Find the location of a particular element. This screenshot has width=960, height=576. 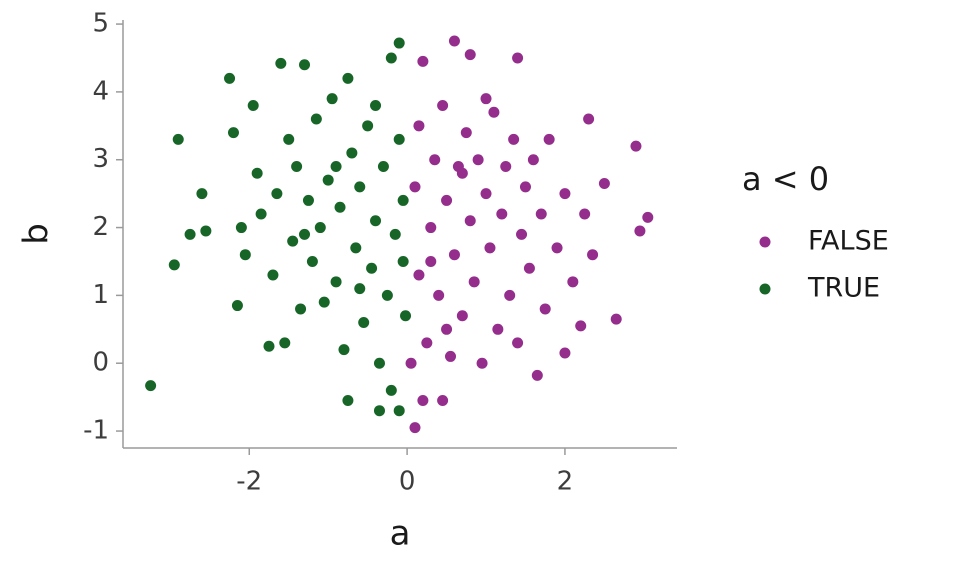

y-tick-label: -1 is located at coordinates (96, 431).